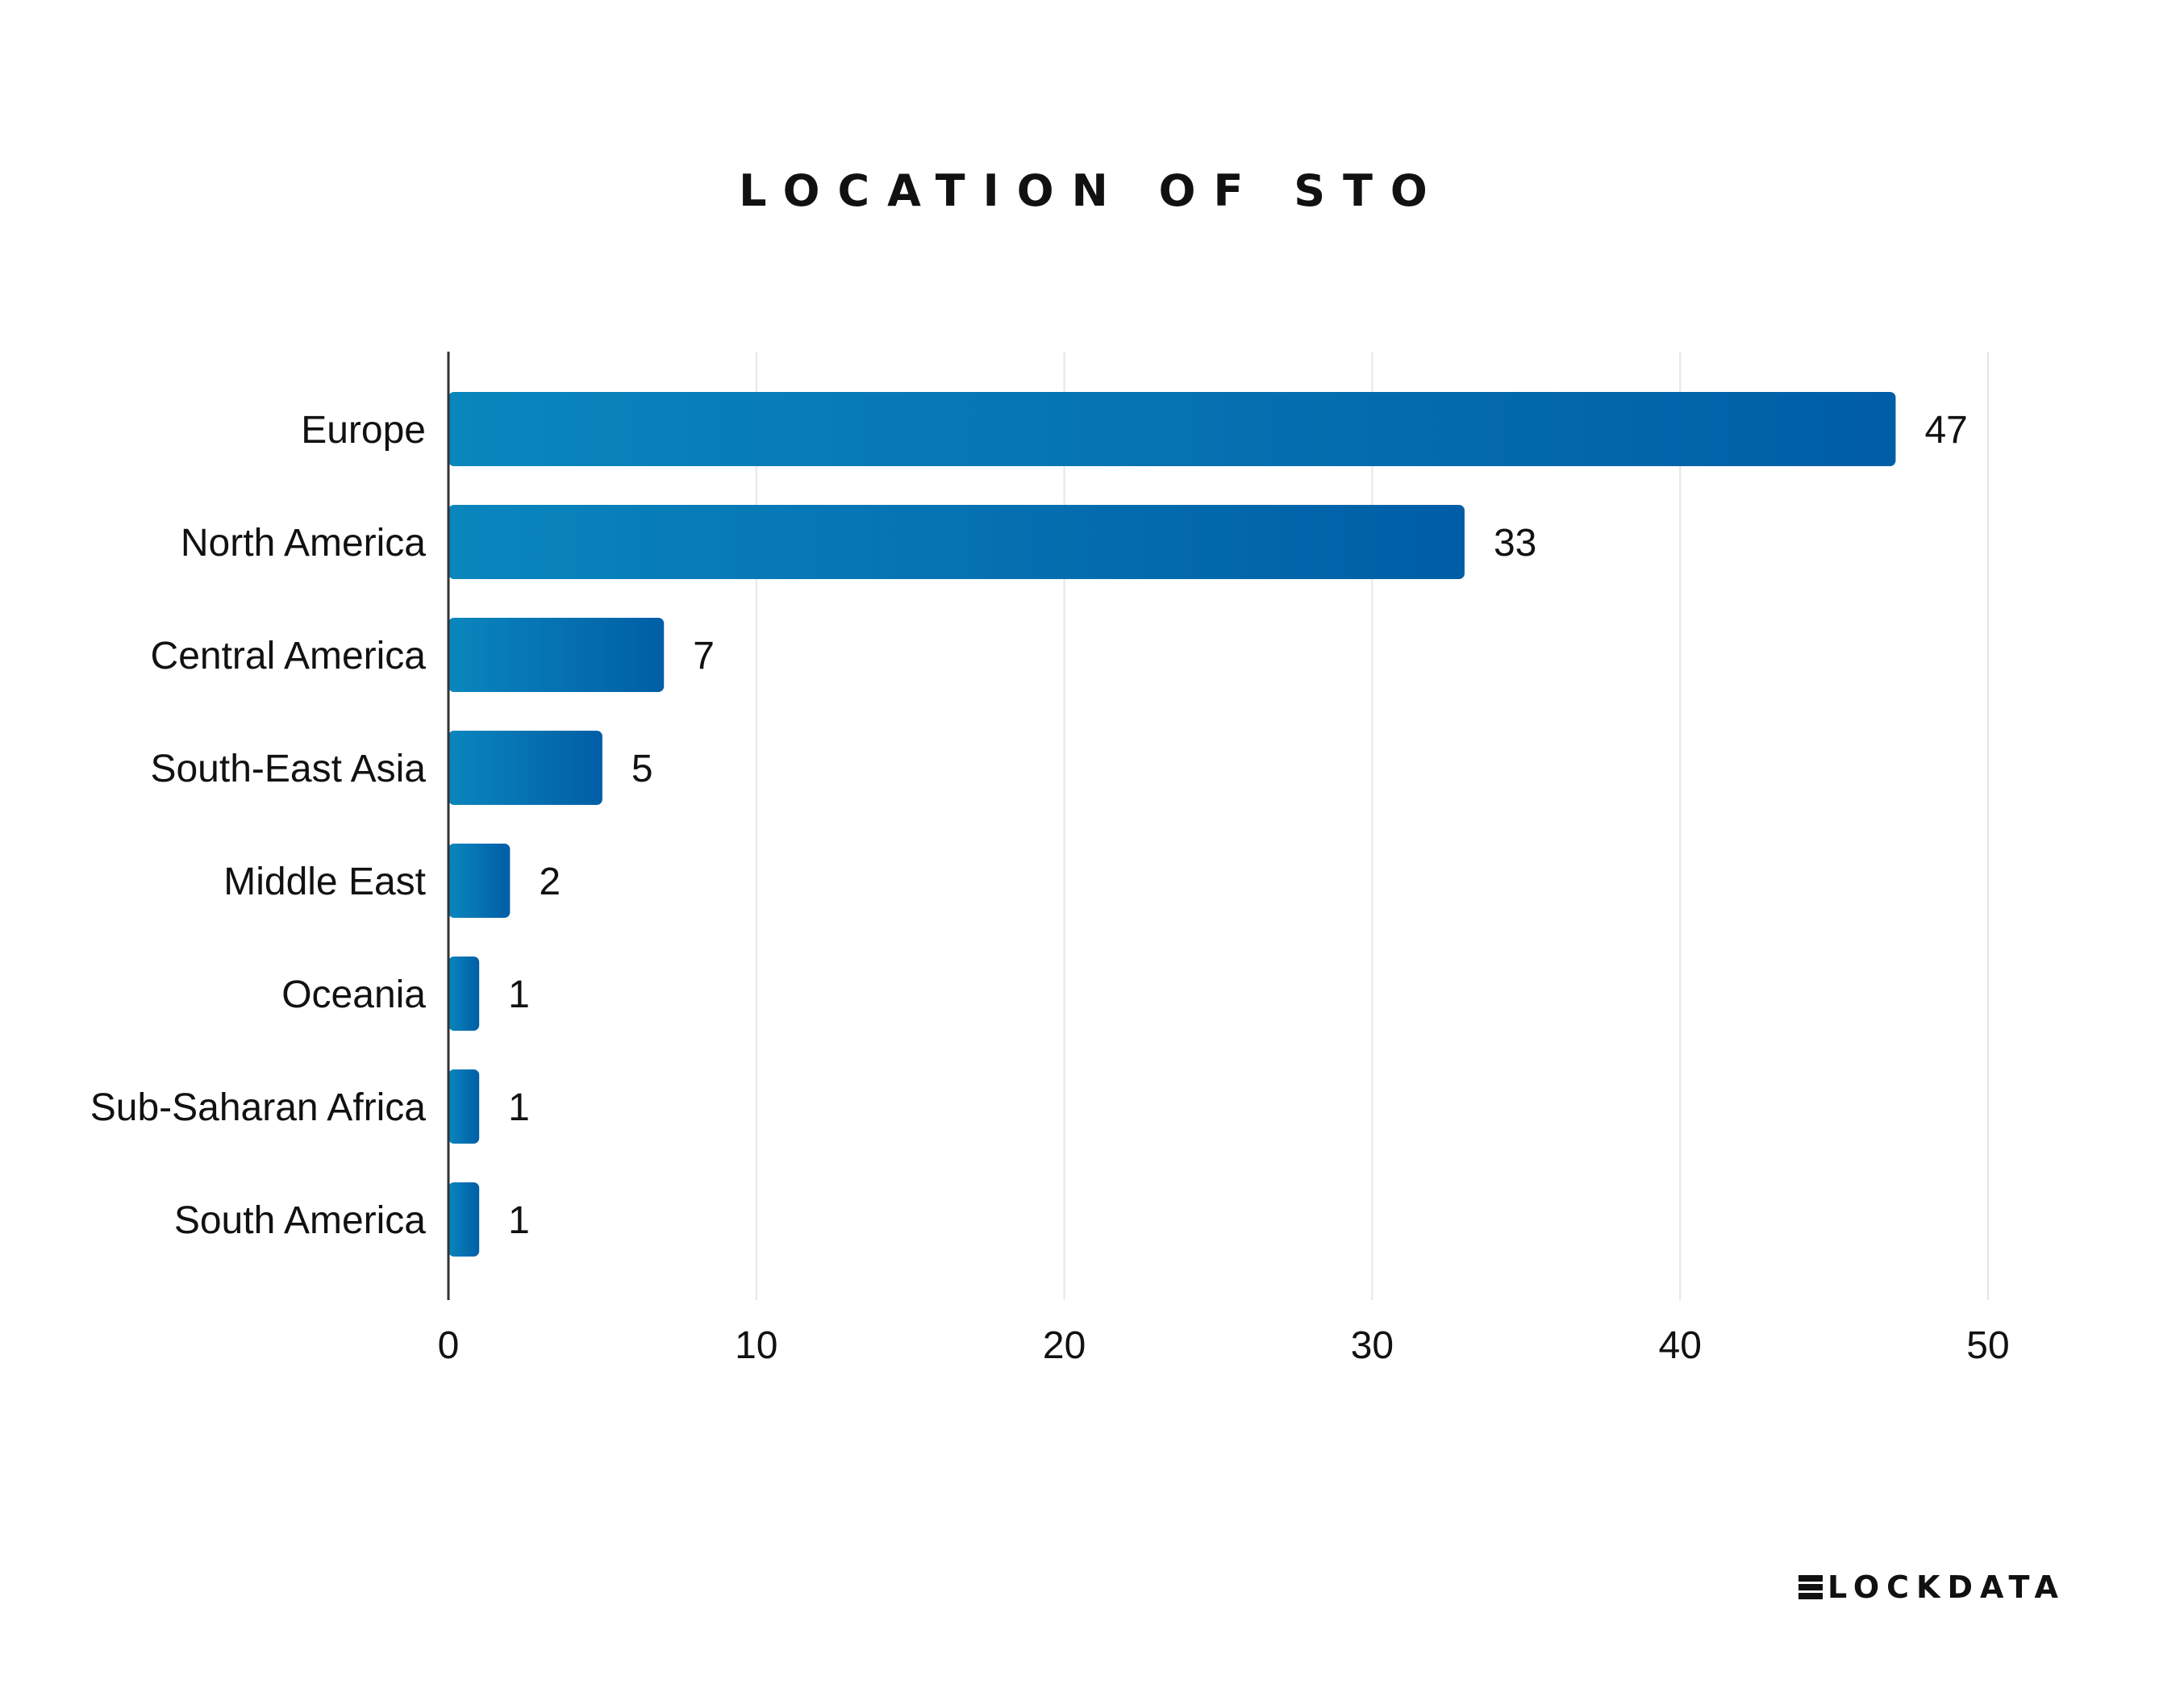  What do you see at coordinates (525, 768) in the screenshot?
I see `bar-south-east-asia` at bounding box center [525, 768].